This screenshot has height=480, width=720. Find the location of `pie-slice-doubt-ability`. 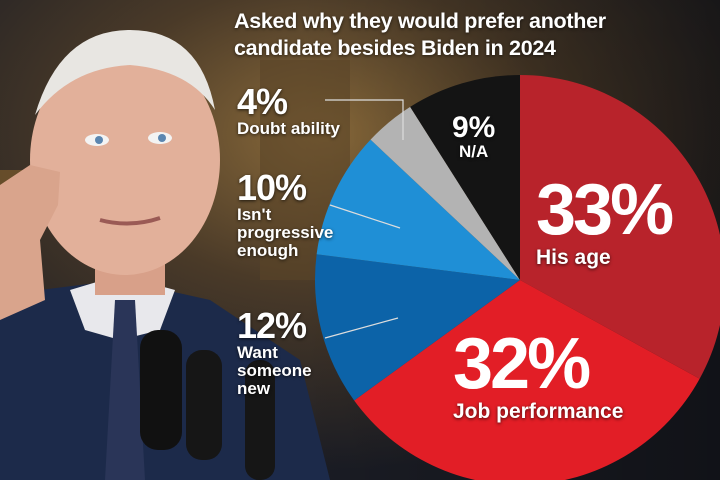

pie-slice-doubt-ability is located at coordinates (445, 193).